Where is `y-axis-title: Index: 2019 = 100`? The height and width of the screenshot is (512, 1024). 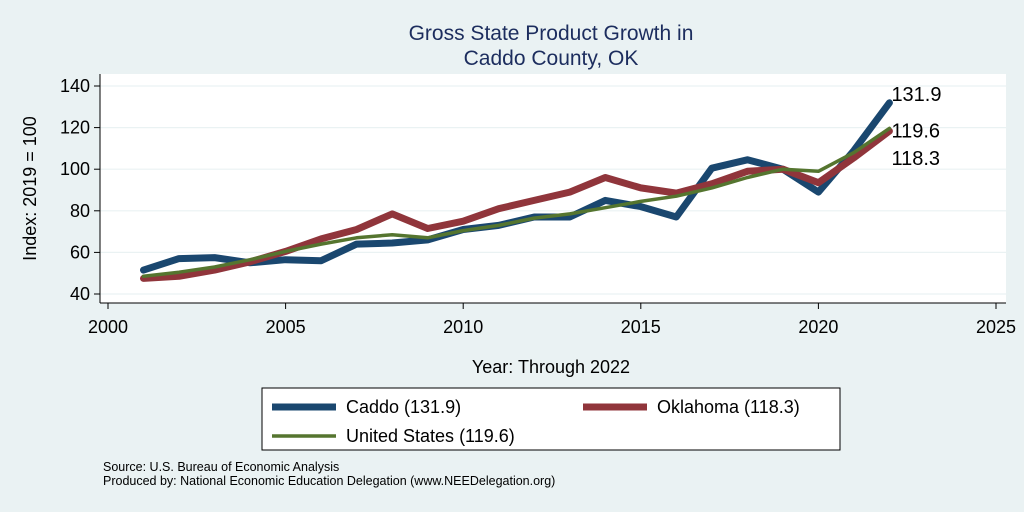
y-axis-title: Index: 2019 = 100 is located at coordinates (30, 188).